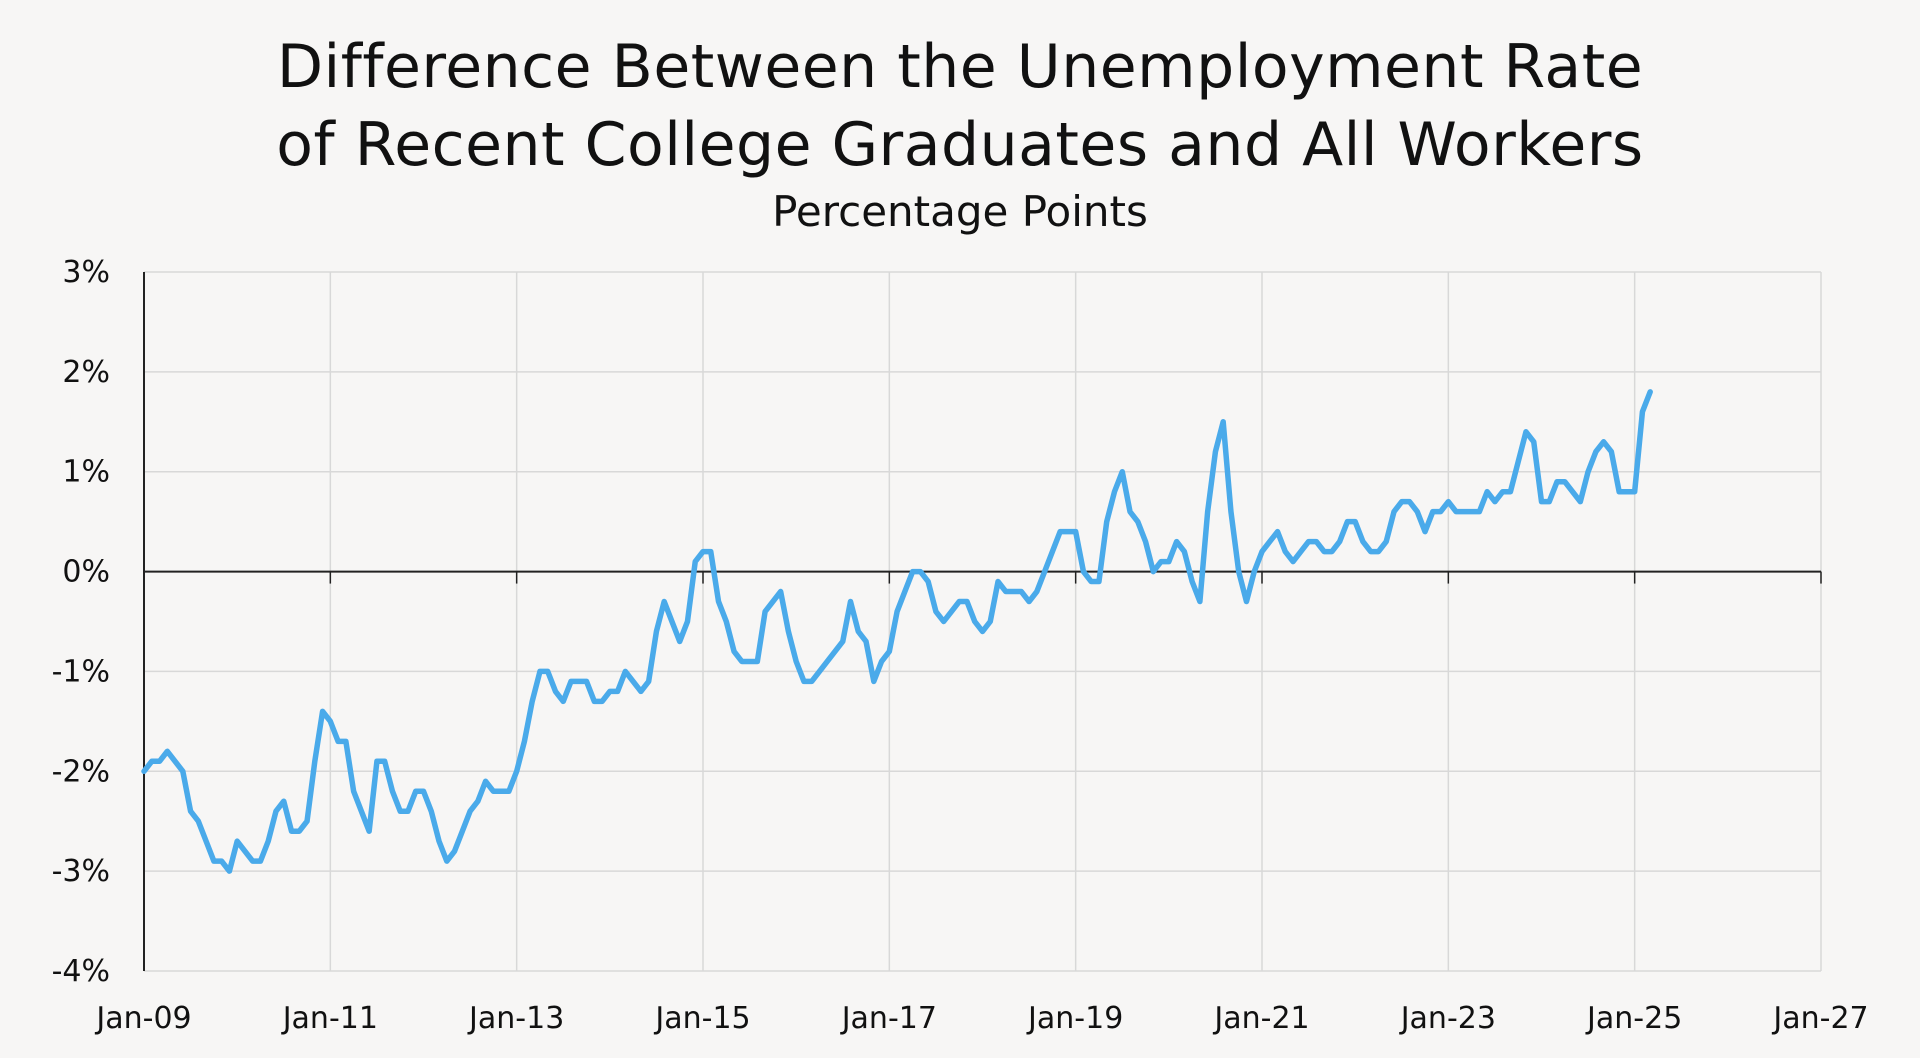  Describe the element at coordinates (81, 771) in the screenshot. I see `y-tick-label: -2%` at that location.